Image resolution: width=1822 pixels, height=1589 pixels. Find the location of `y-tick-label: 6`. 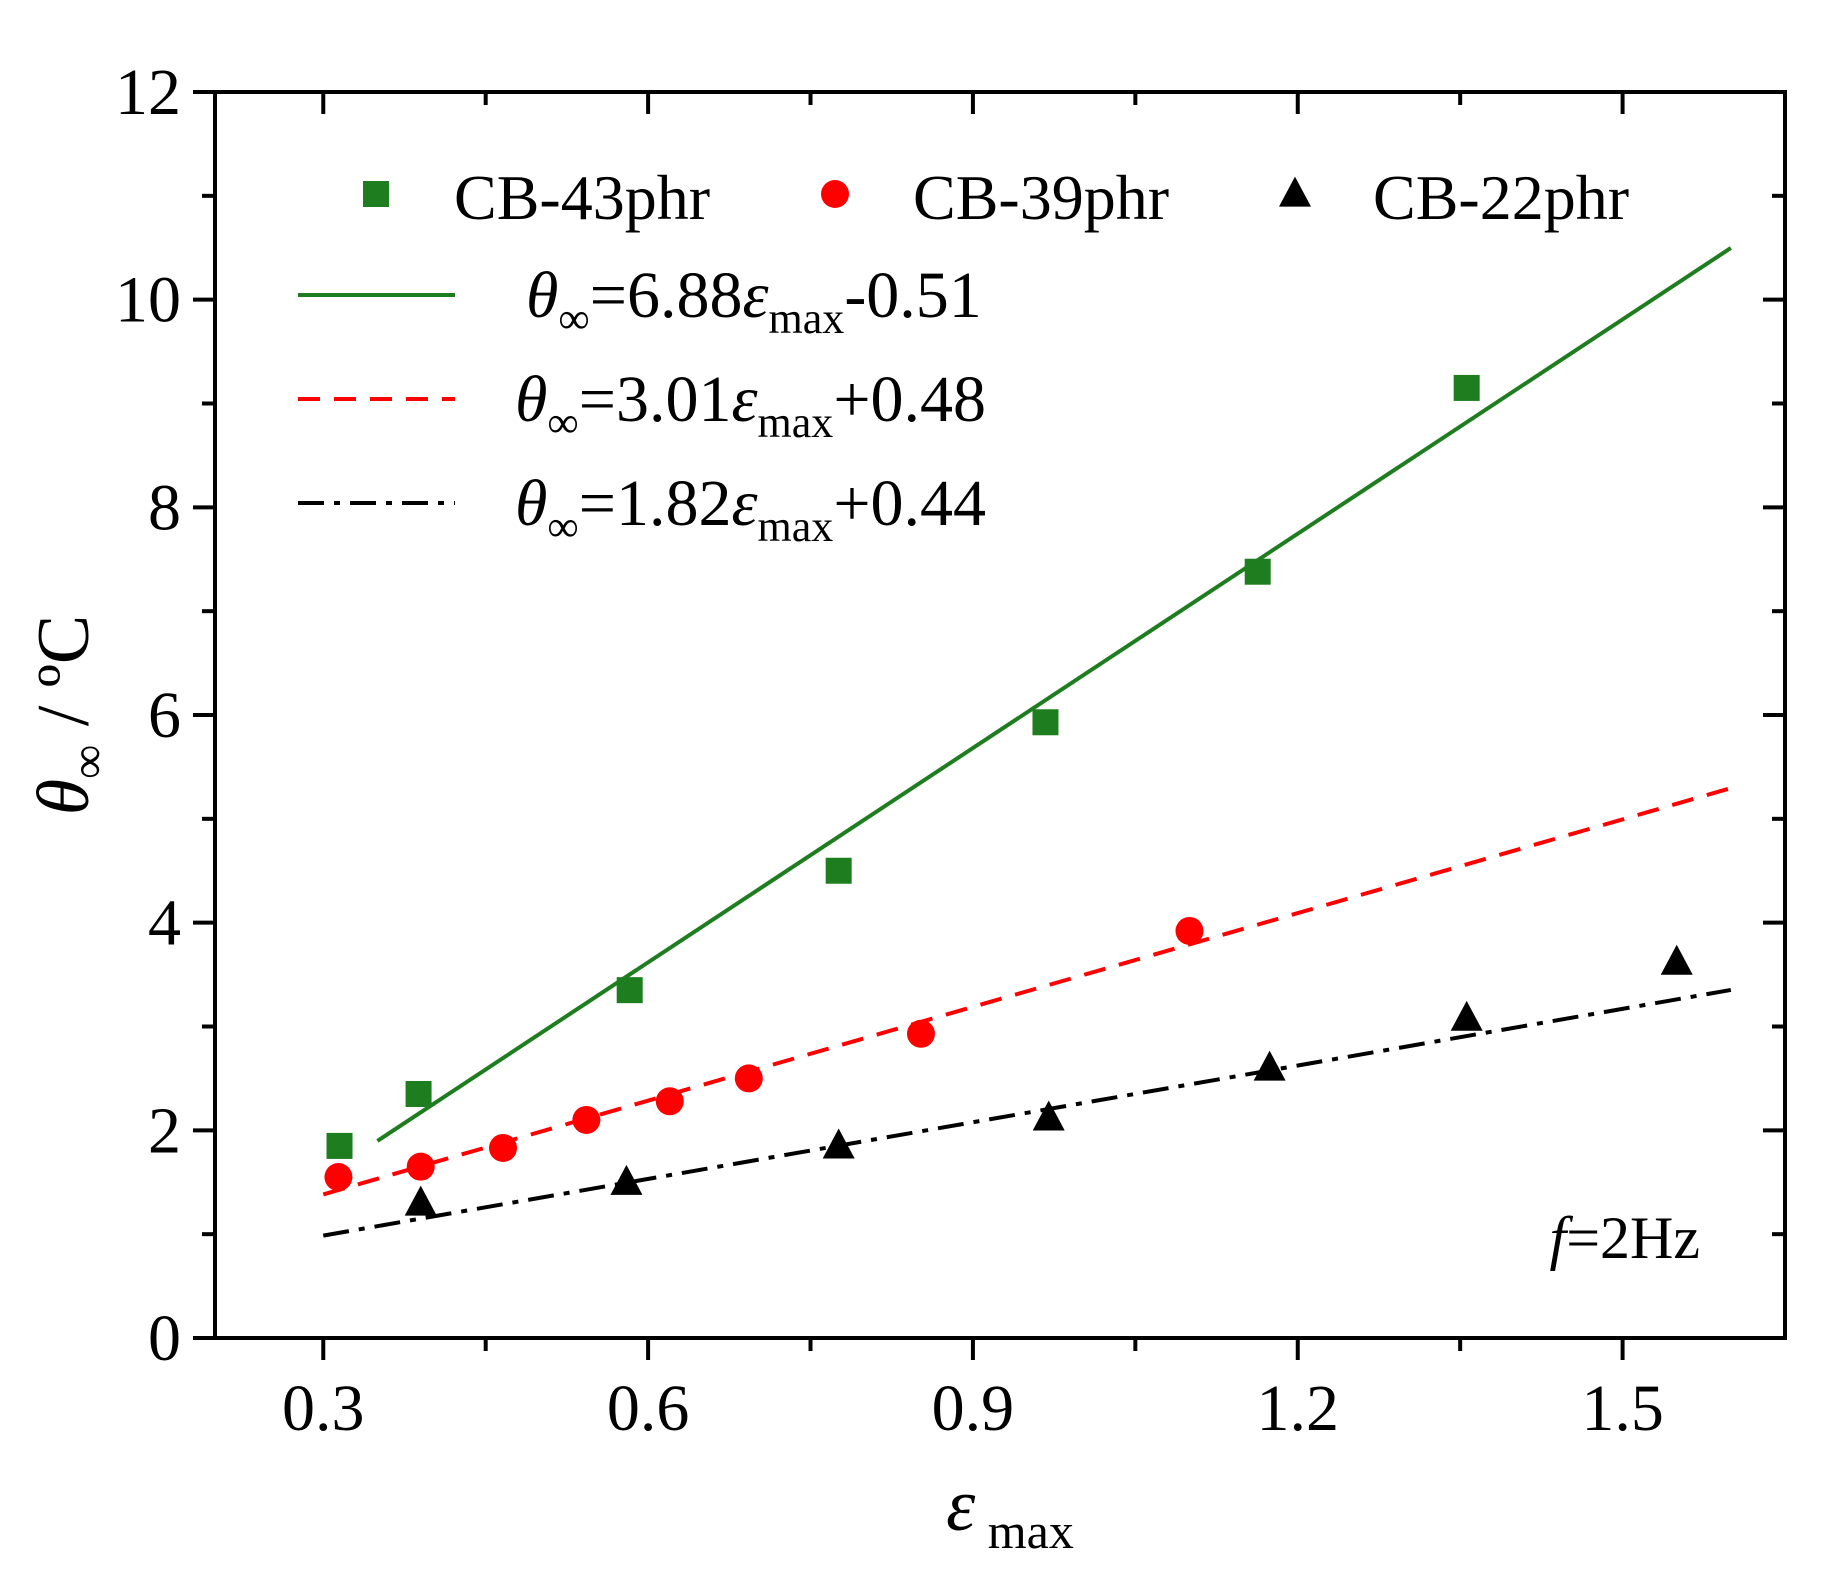

y-tick-label: 6 is located at coordinates (164, 715).